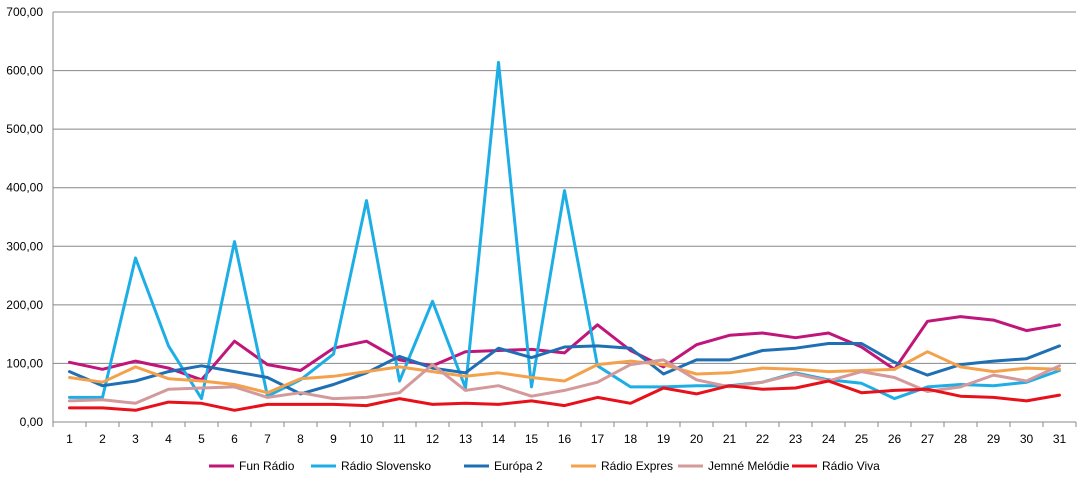 This screenshot has height=483, width=1084. What do you see at coordinates (386, 466) in the screenshot?
I see `legend-label: Rádio Slovensko` at bounding box center [386, 466].